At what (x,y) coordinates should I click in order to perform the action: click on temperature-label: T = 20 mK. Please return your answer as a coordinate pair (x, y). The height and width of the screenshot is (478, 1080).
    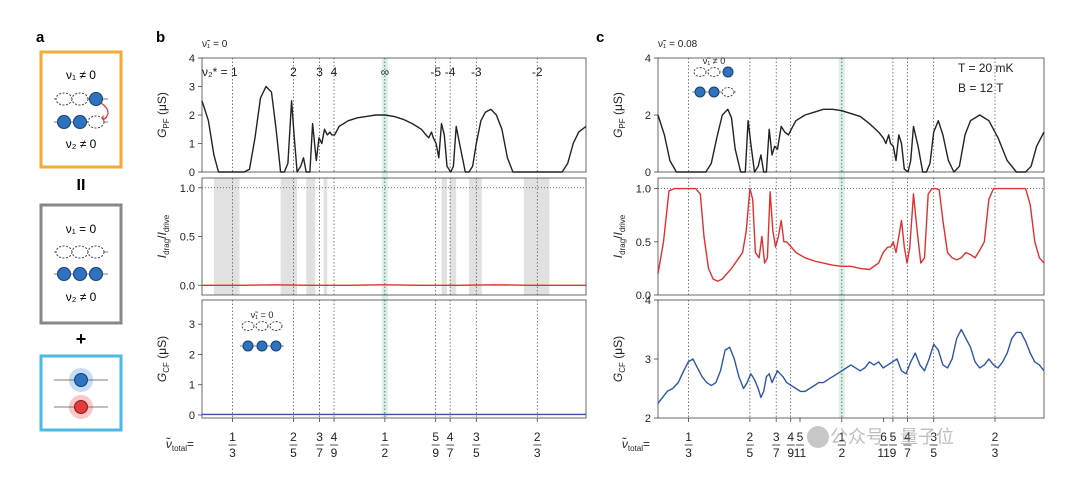
    Looking at the image, I should click on (985, 68).